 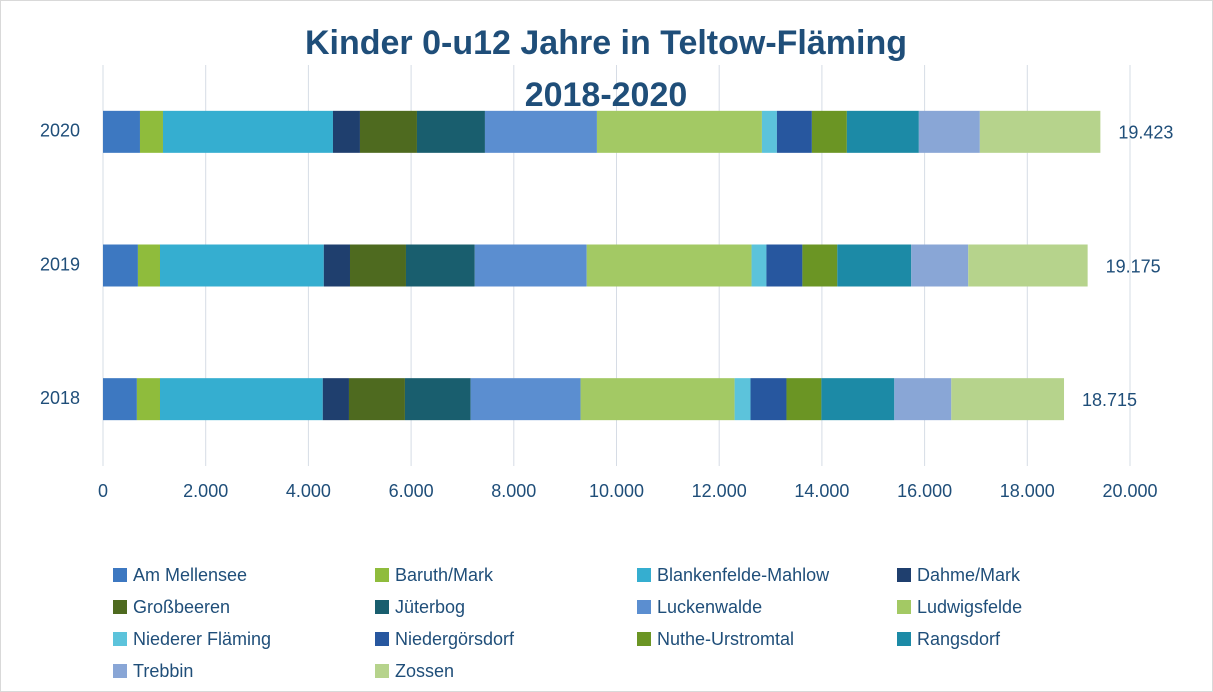 What do you see at coordinates (969, 607) in the screenshot?
I see `legend-label: Ludwigsfelde` at bounding box center [969, 607].